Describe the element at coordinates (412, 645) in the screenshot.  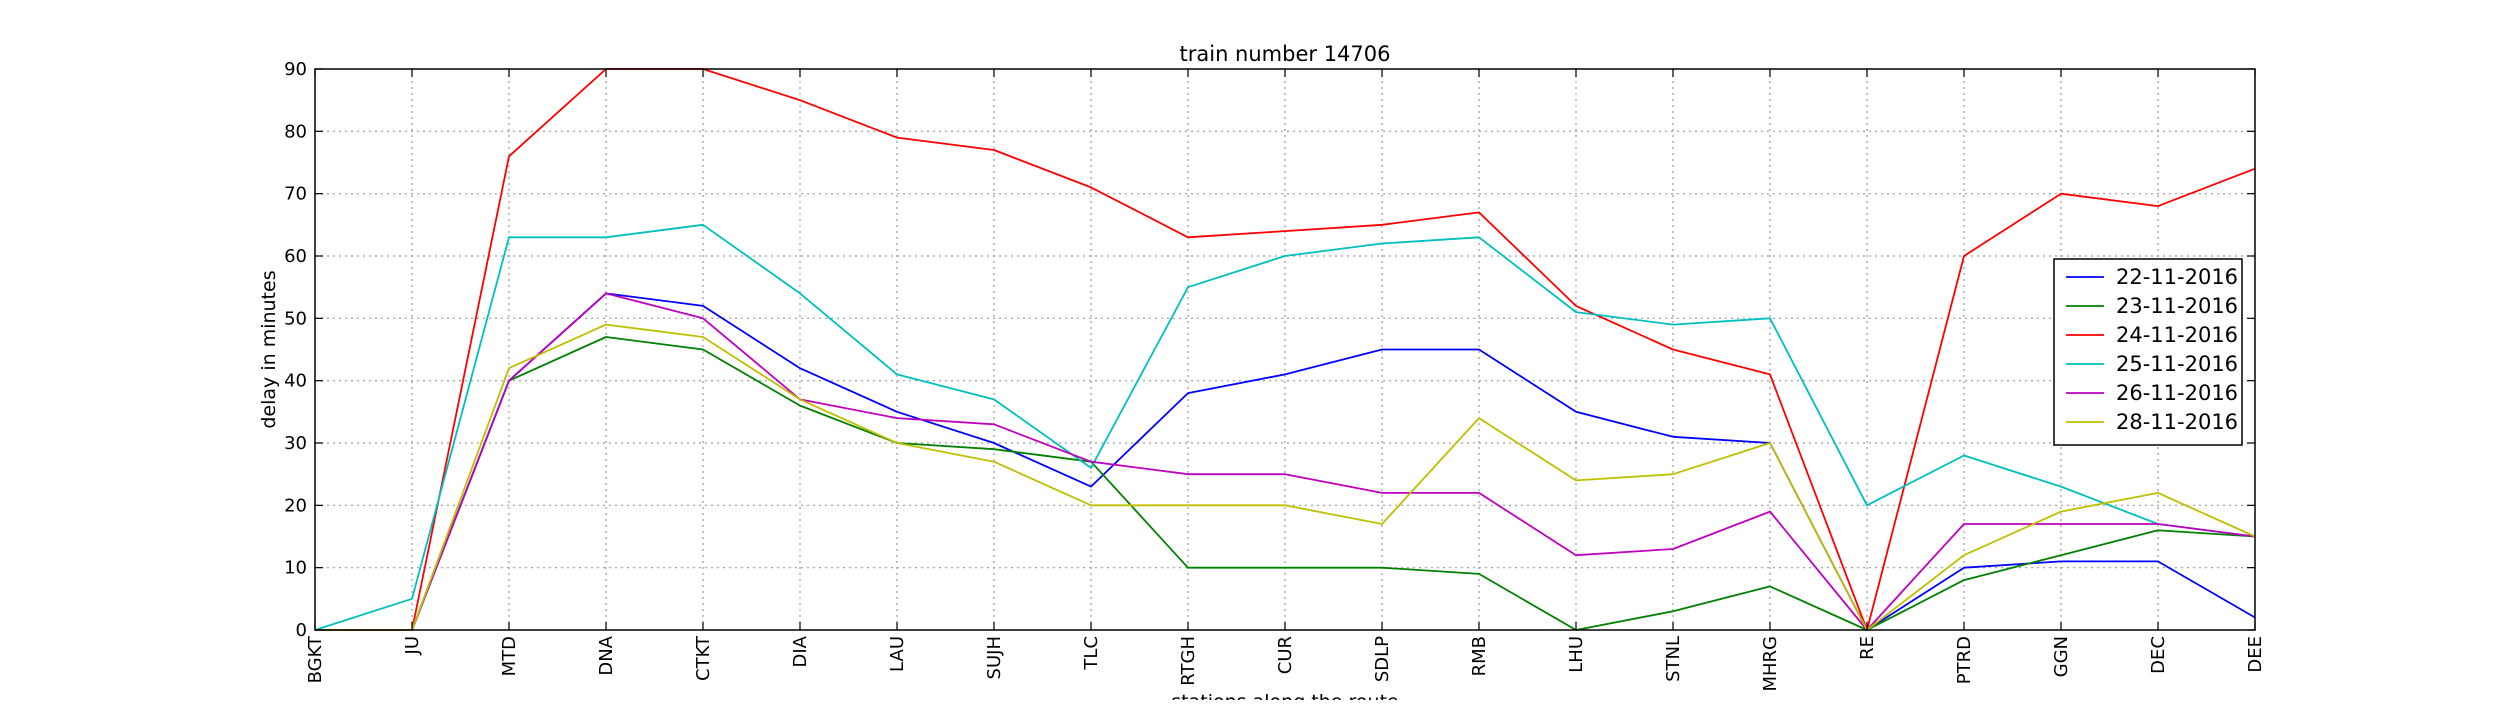
I see `x-tick-label: JU` at that location.